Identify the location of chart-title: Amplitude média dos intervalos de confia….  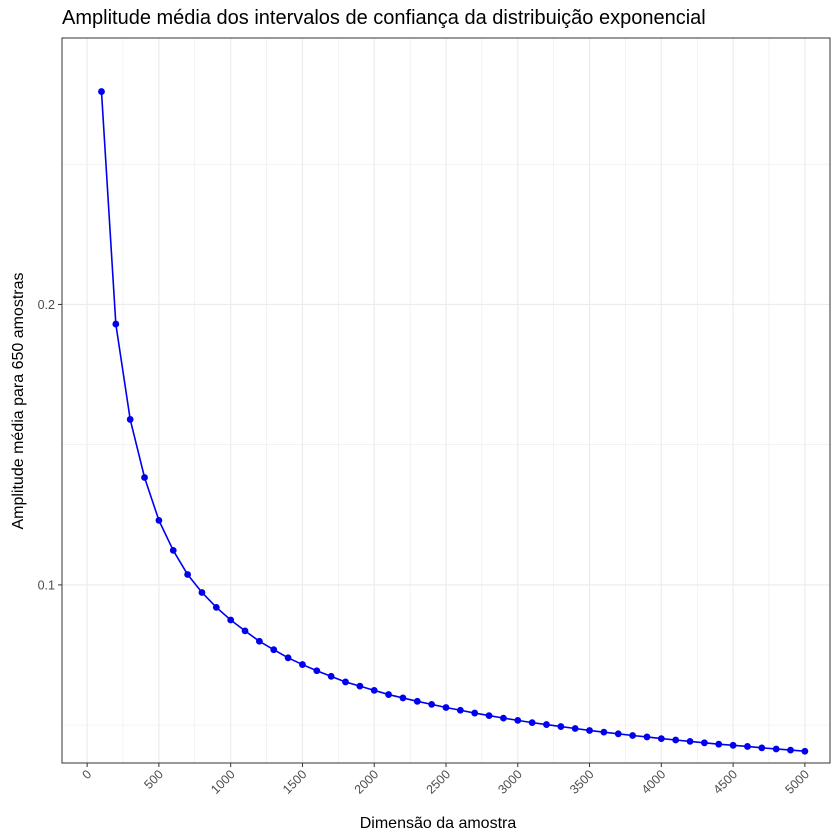
(384, 18).